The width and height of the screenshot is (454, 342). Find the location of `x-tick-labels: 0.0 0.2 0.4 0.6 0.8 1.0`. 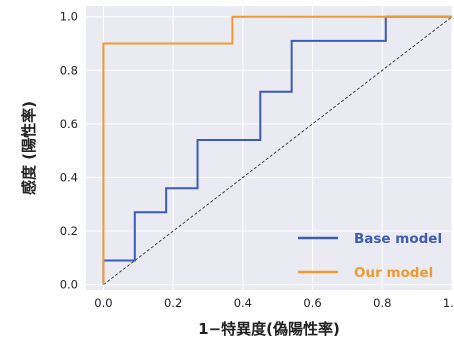

x-tick-labels: 0.0 0.2 0.4 0.6 0.8 1.0 is located at coordinates (274, 303).